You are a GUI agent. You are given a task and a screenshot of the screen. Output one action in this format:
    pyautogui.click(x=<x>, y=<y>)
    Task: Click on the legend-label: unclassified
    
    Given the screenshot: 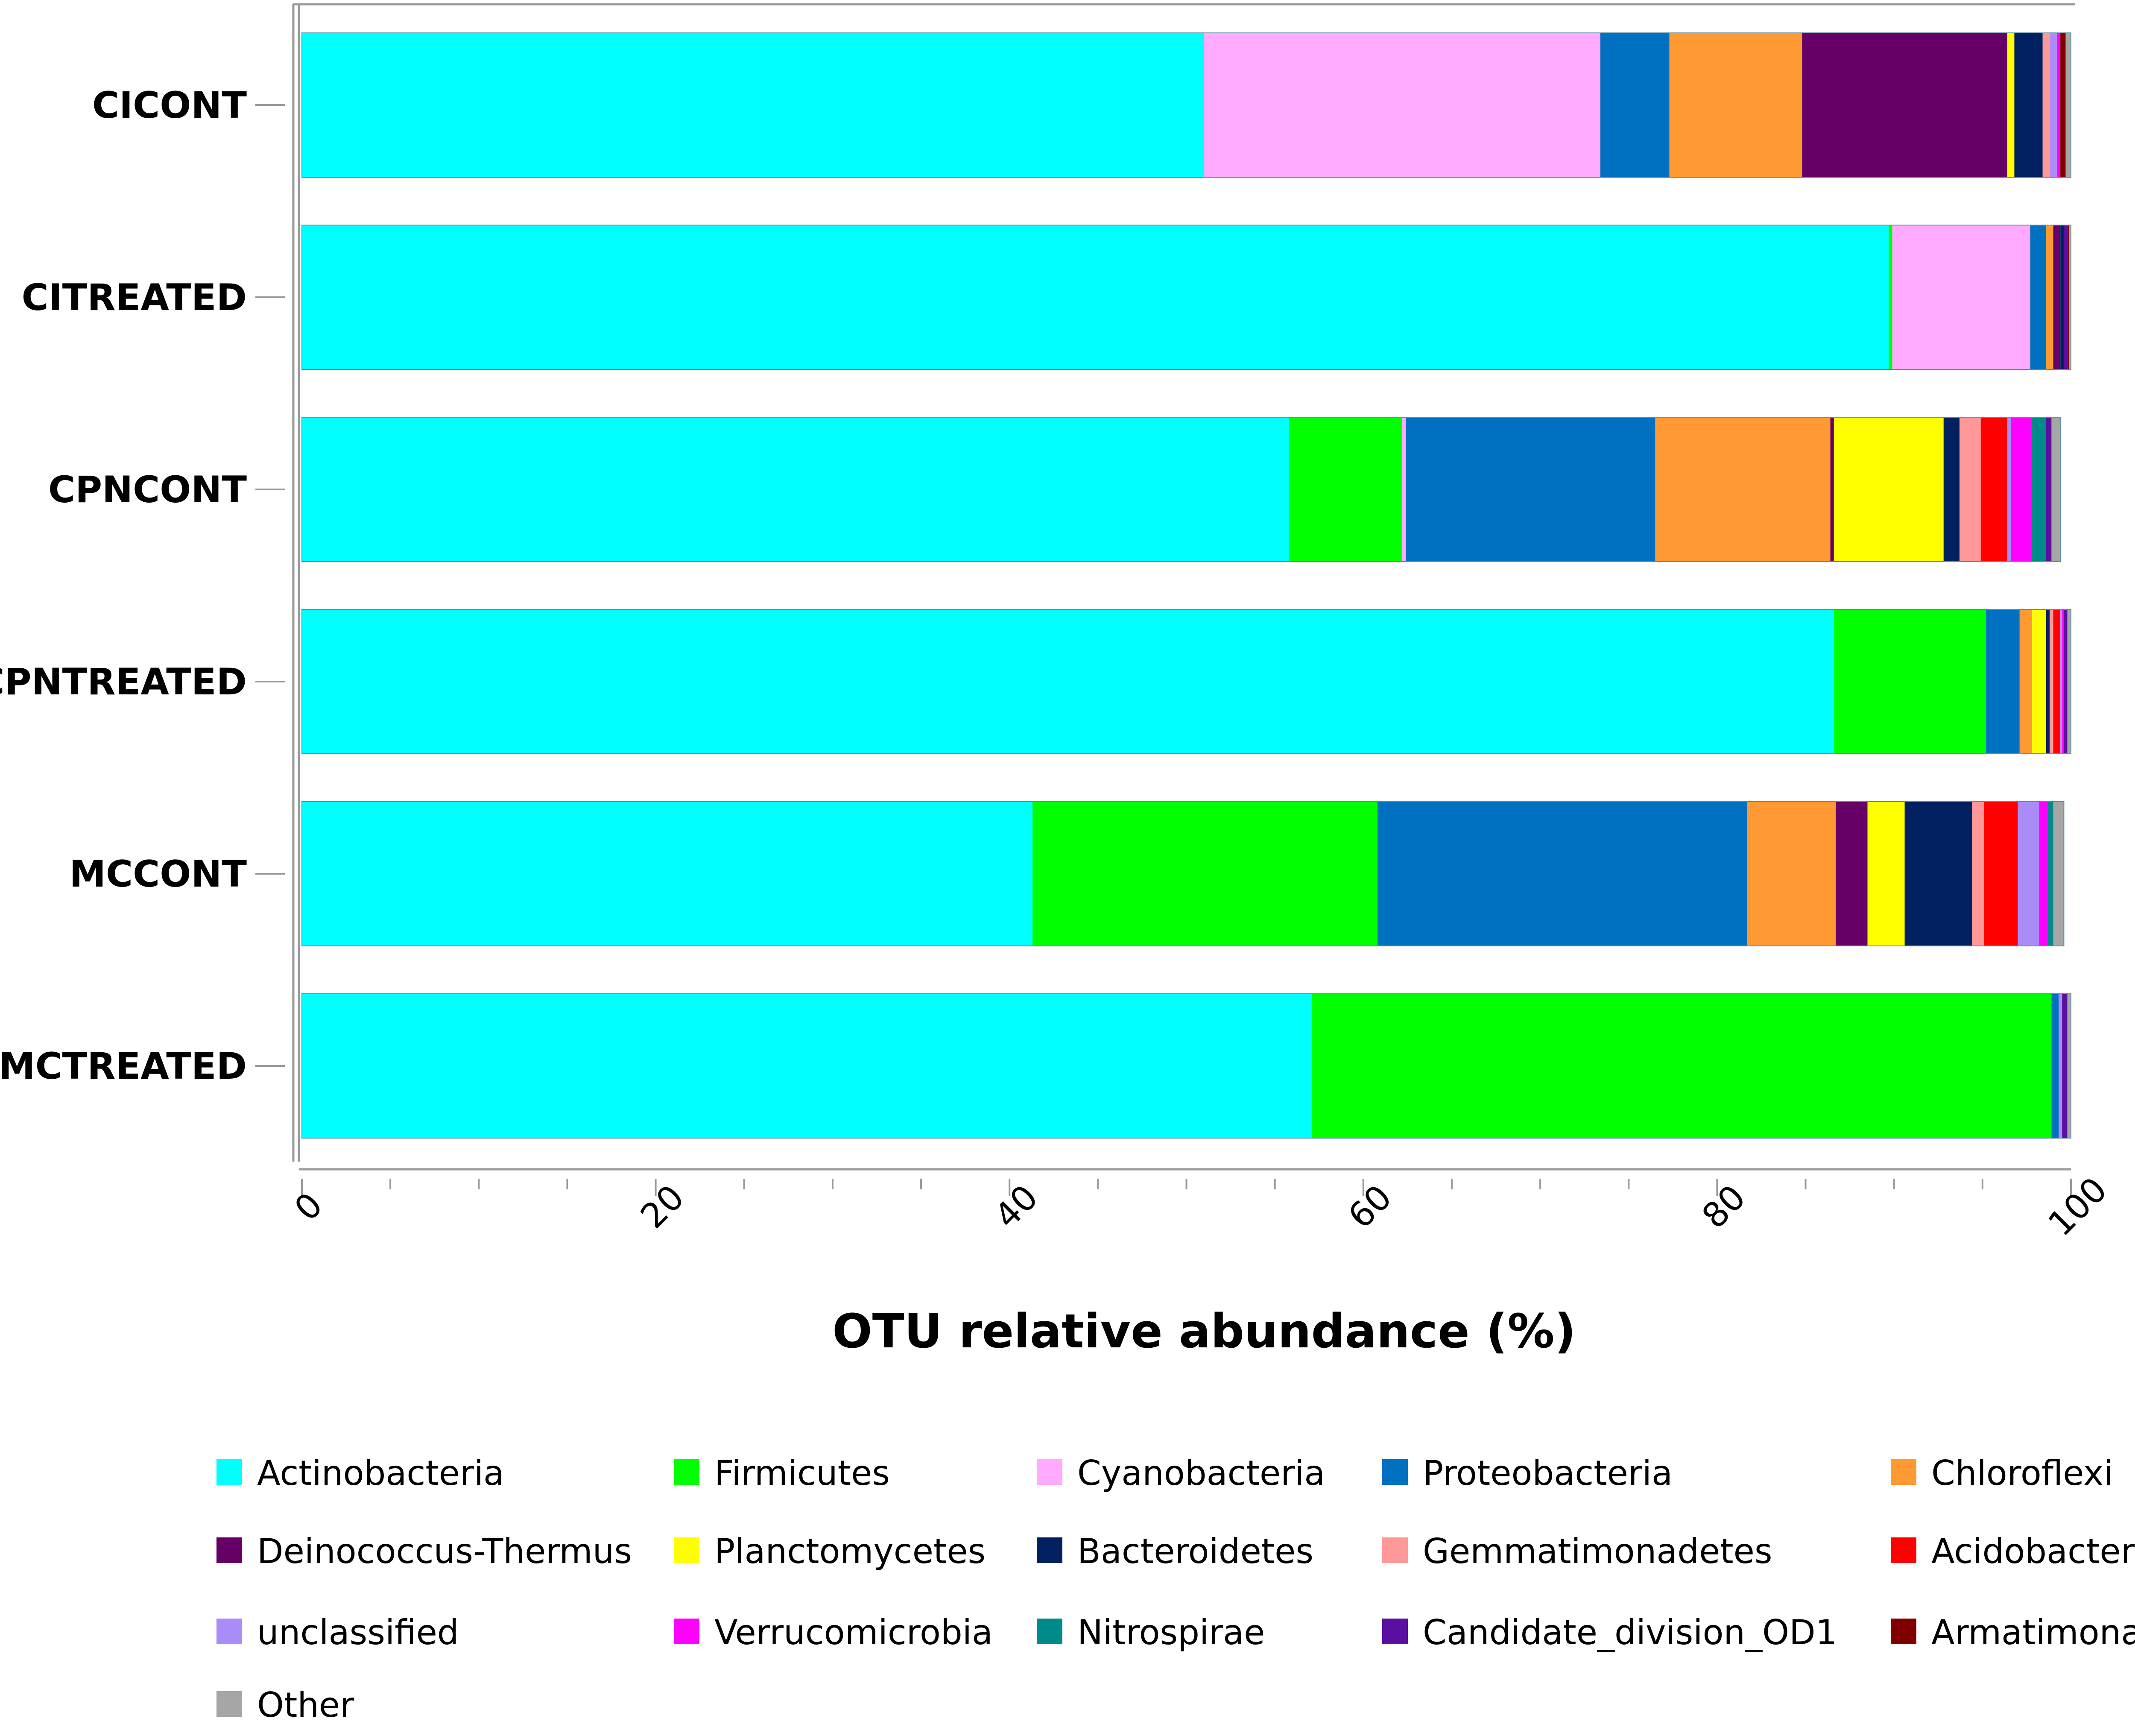 What is the action you would take?
    pyautogui.click(x=358, y=1632)
    